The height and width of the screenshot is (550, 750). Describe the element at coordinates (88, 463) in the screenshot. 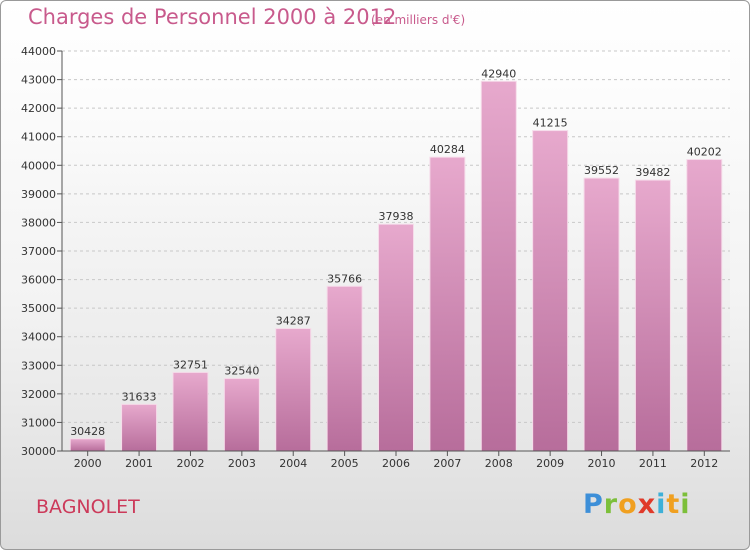

I see `x-tick-label-2000: 2000` at that location.